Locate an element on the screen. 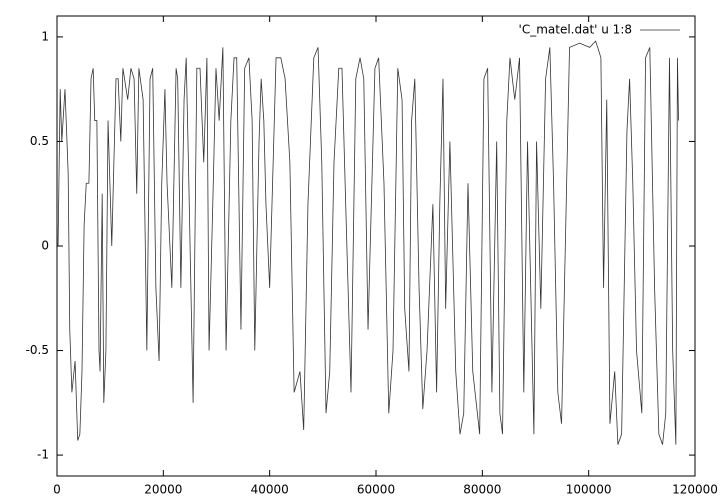 This screenshot has width=720, height=504. x-tick-label: 80000 is located at coordinates (482, 490).